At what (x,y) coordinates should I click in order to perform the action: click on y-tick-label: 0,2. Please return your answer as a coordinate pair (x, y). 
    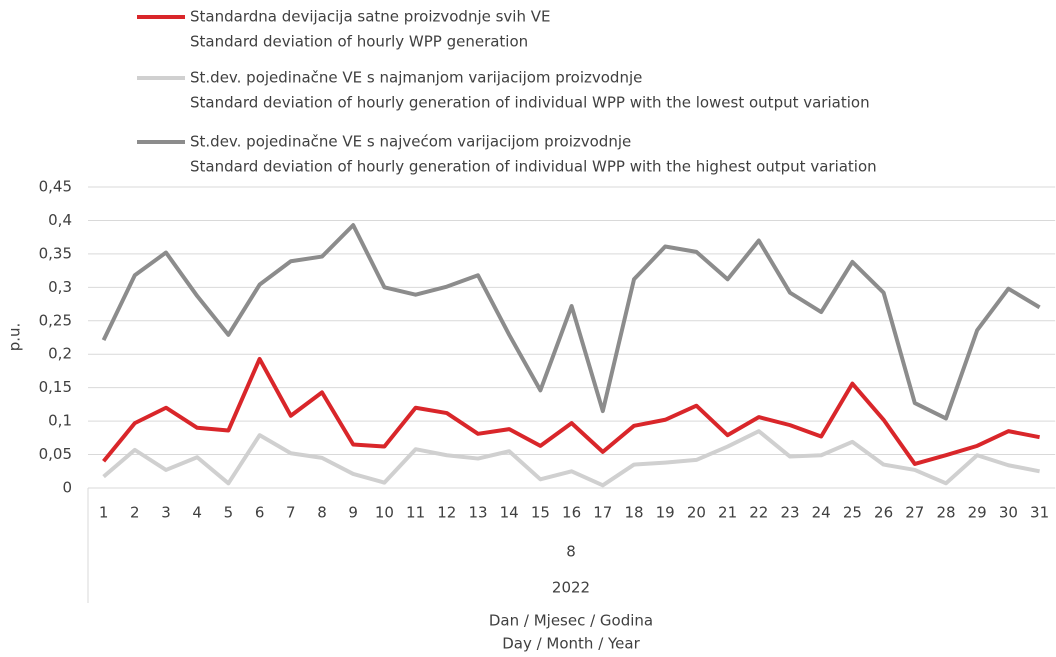
    Looking at the image, I should click on (60, 354).